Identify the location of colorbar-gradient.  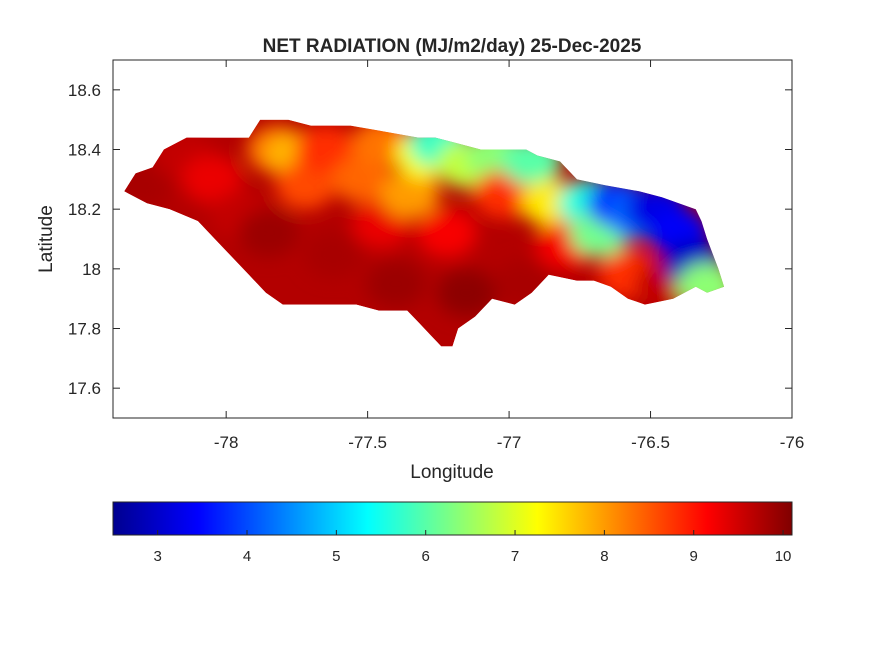
(452, 518).